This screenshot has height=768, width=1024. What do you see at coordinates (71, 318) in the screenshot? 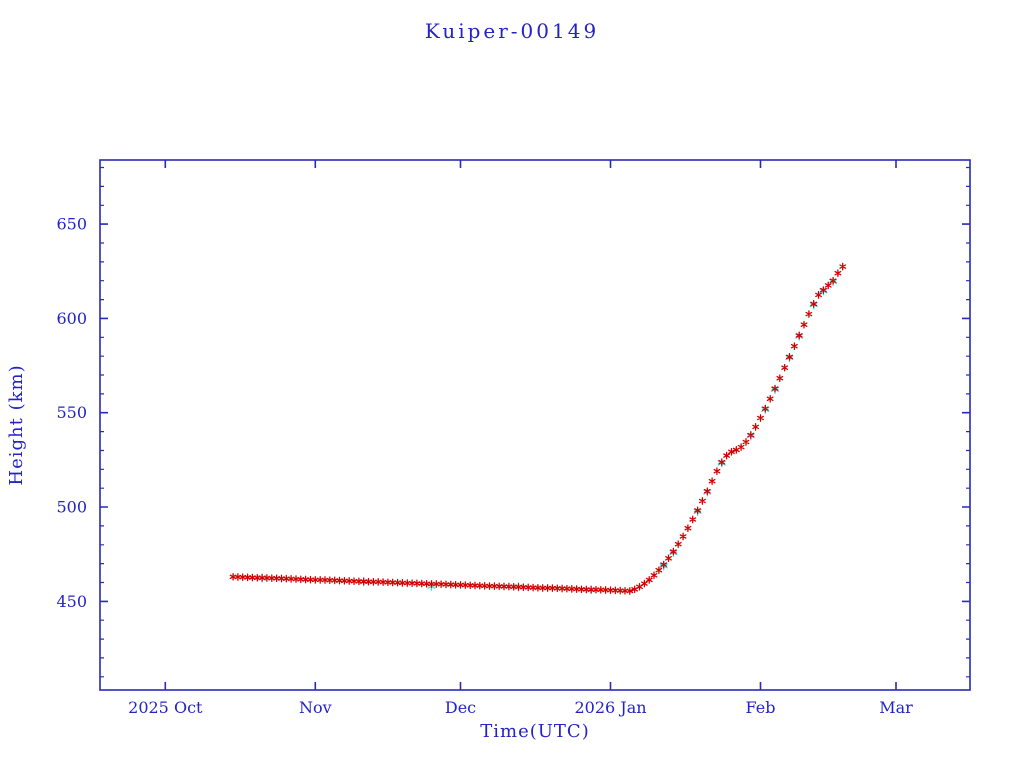
I see `y-tick-label: 600` at bounding box center [71, 318].